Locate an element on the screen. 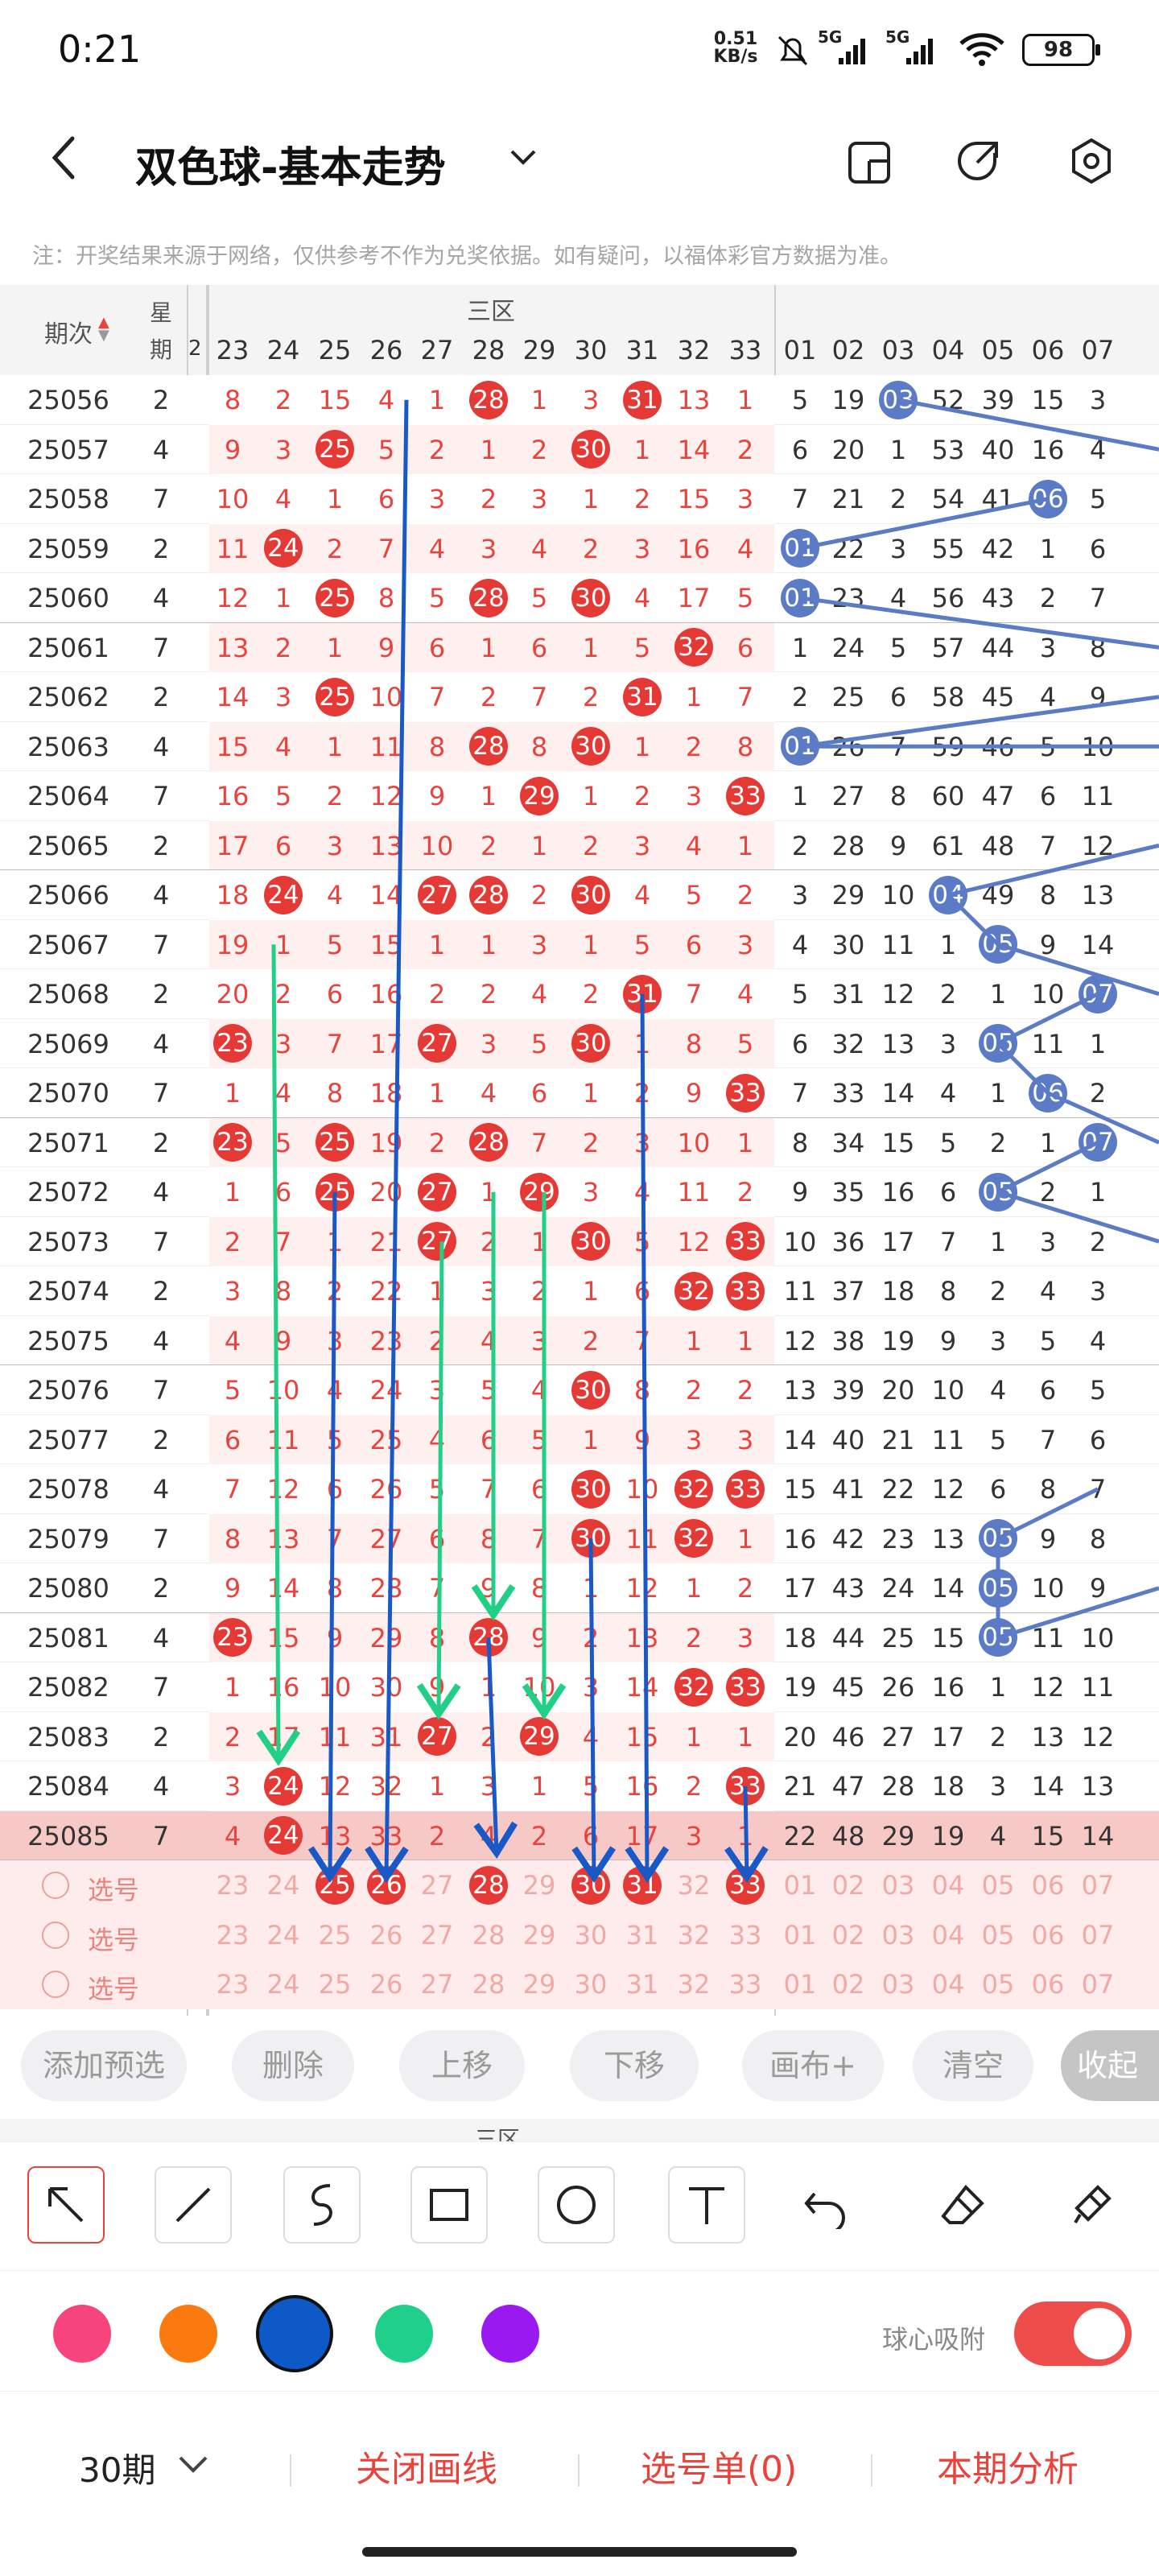  period-cell: 25084 is located at coordinates (68, 1786).